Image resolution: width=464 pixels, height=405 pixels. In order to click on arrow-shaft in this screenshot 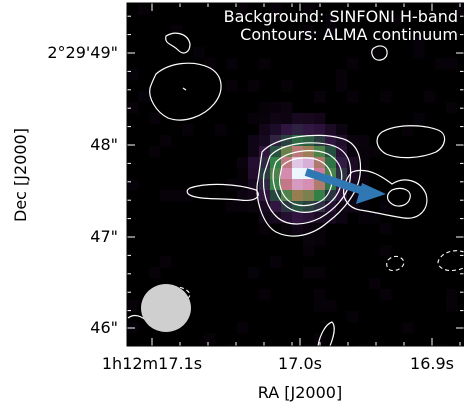, I will do `click(336, 182)`.